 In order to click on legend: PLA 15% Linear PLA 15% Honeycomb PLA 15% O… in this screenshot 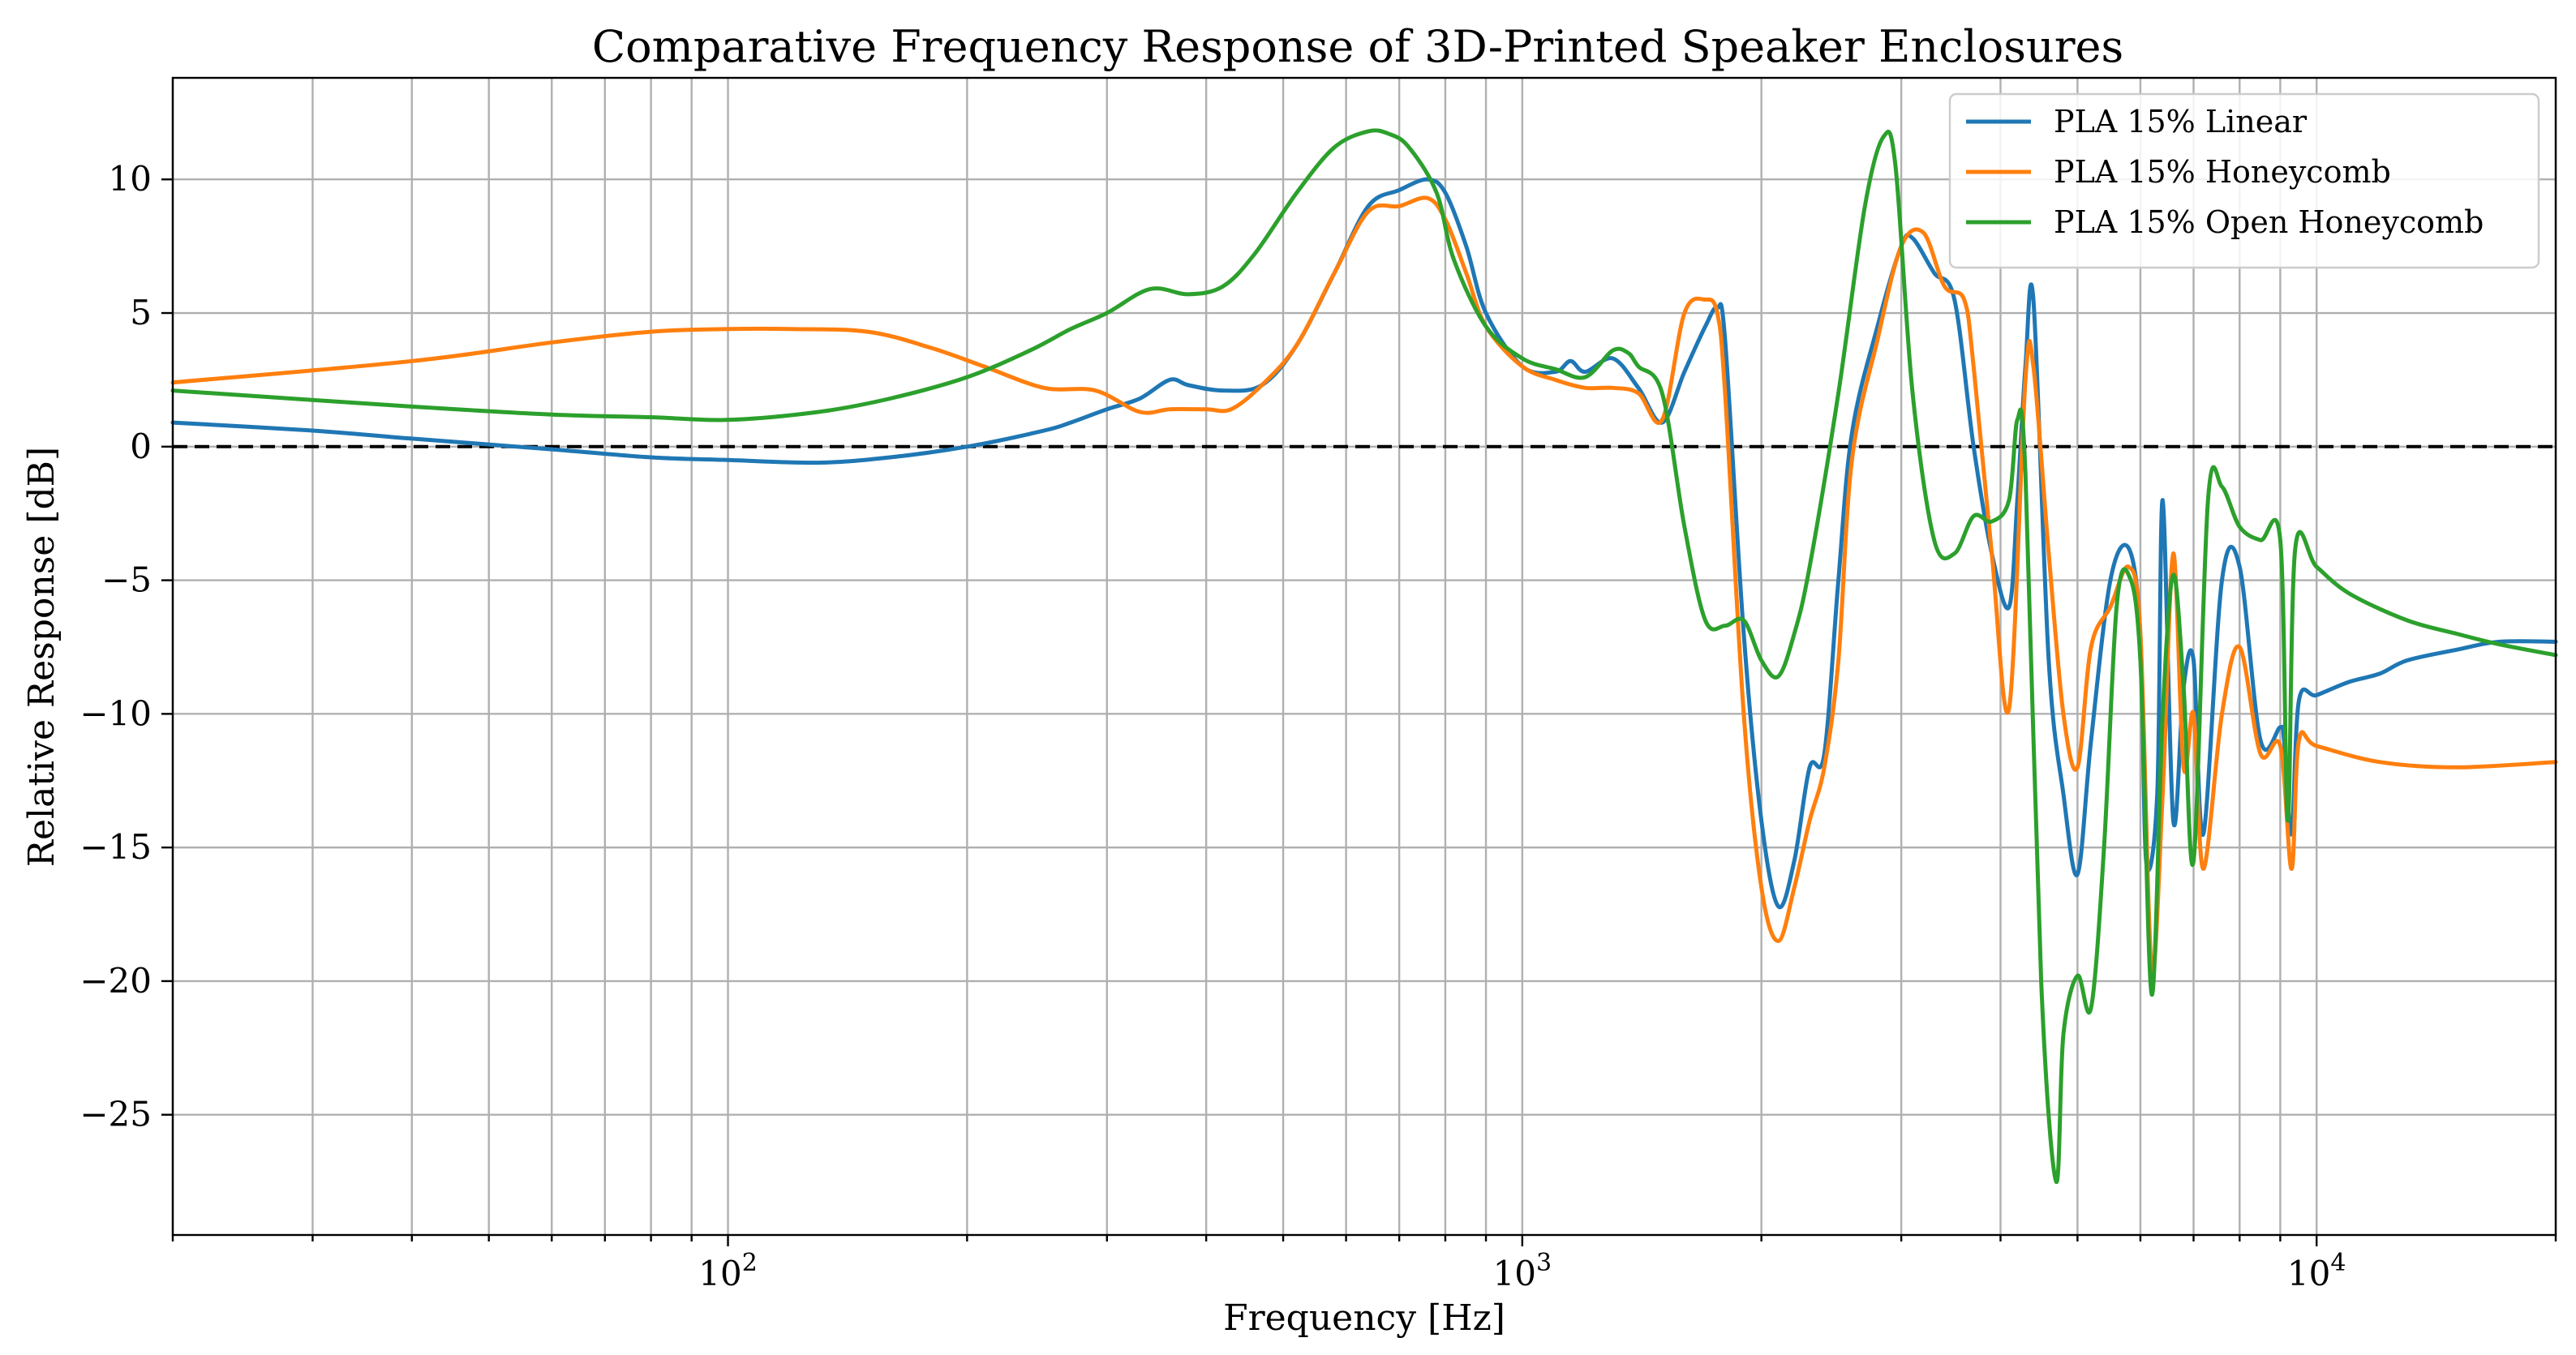, I will do `click(2244, 180)`.